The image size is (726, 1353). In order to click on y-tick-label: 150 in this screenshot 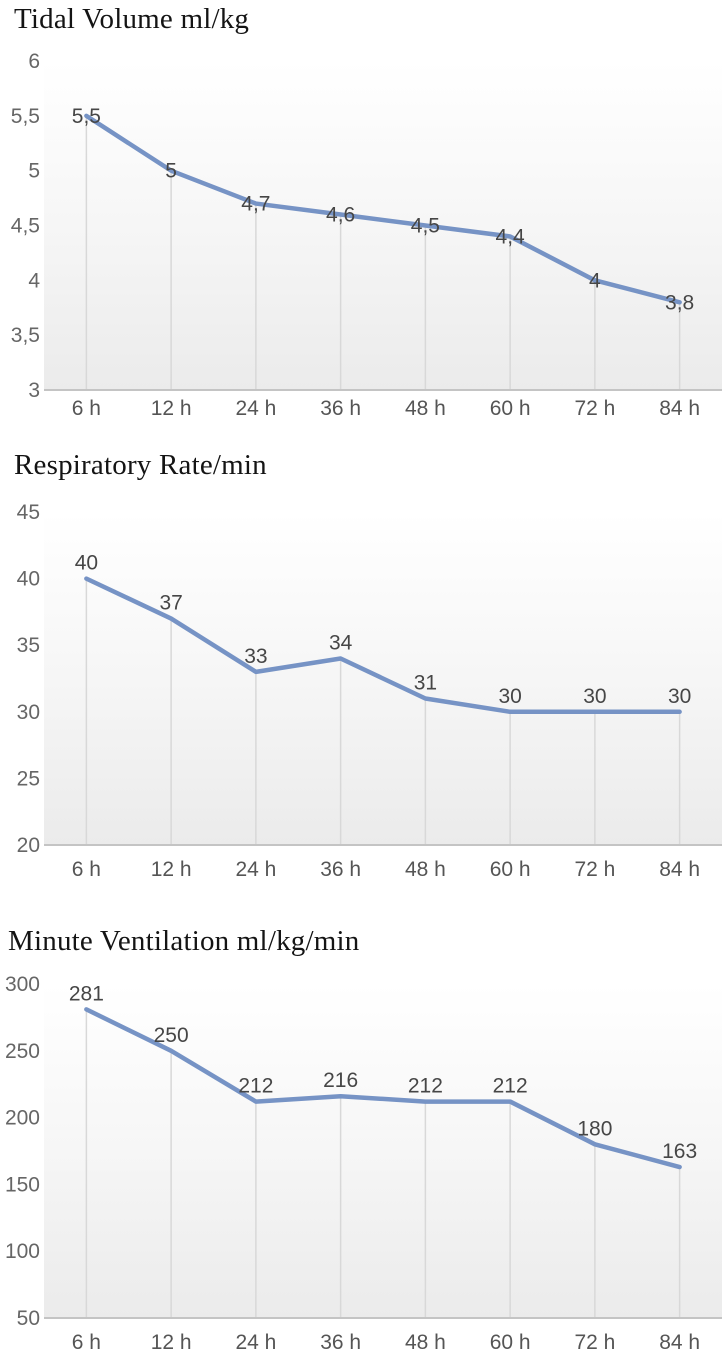, I will do `click(22, 1184)`.